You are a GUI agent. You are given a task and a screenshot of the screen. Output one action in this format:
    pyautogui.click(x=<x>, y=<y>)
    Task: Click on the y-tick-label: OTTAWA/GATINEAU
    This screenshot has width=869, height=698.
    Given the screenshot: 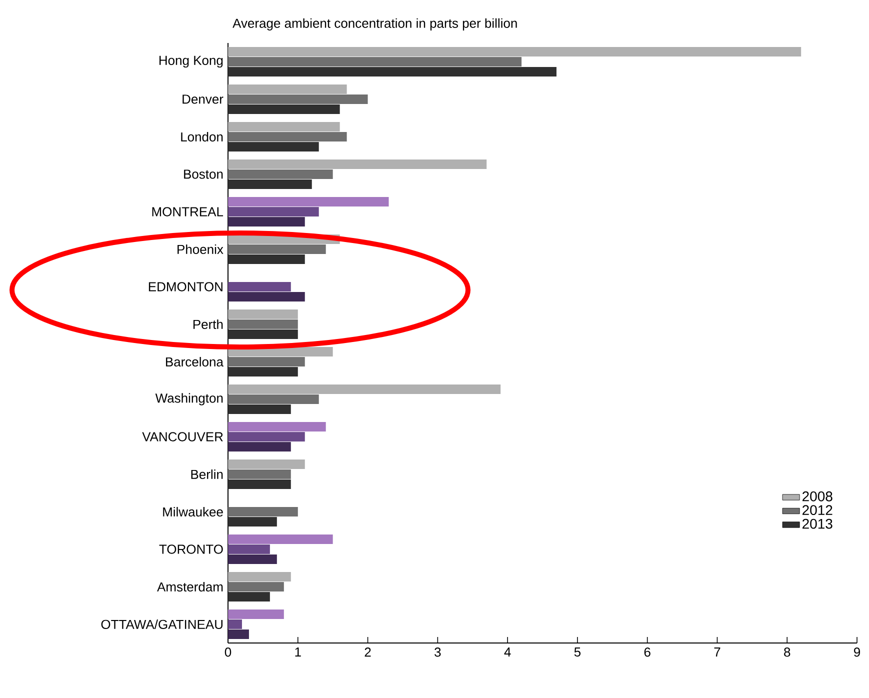 What is the action you would take?
    pyautogui.click(x=161, y=624)
    